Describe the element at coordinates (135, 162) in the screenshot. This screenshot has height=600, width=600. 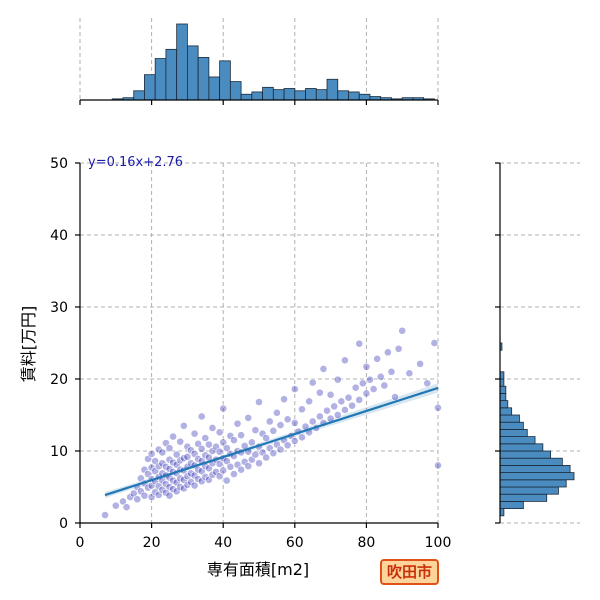
I see `regression-equation: y=0.16x+2.76` at that location.